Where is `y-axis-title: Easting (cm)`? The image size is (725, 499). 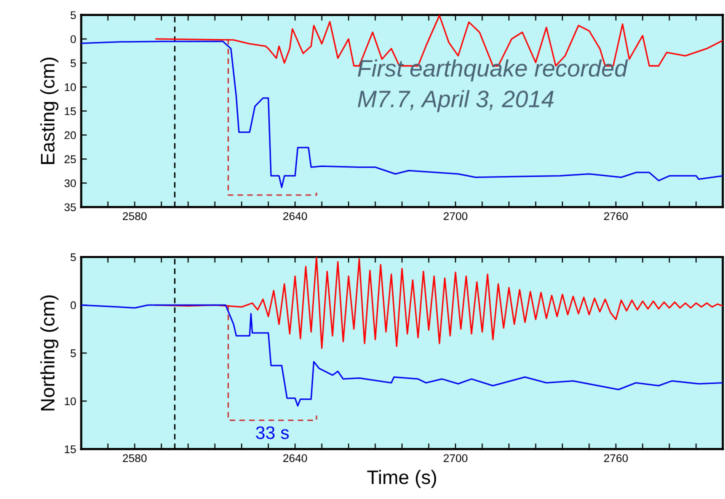
y-axis-title: Easting (cm) is located at coordinates (49, 111).